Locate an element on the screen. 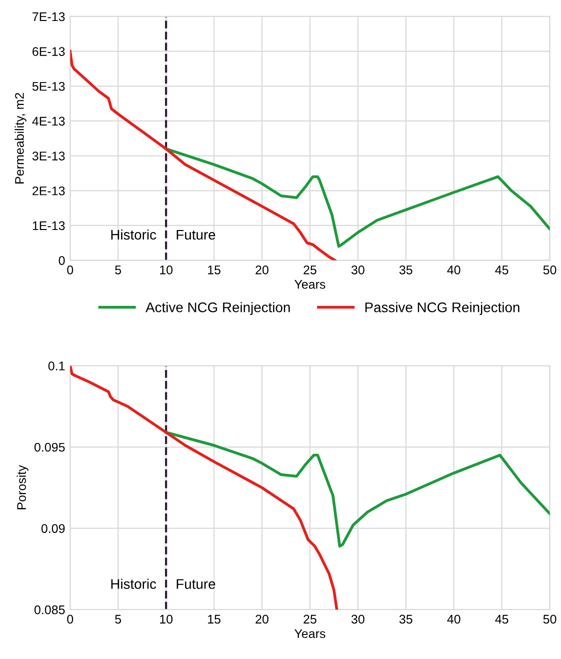 Image resolution: width=561 pixels, height=659 pixels. y-tick-label: 6E-13 is located at coordinates (48, 51).